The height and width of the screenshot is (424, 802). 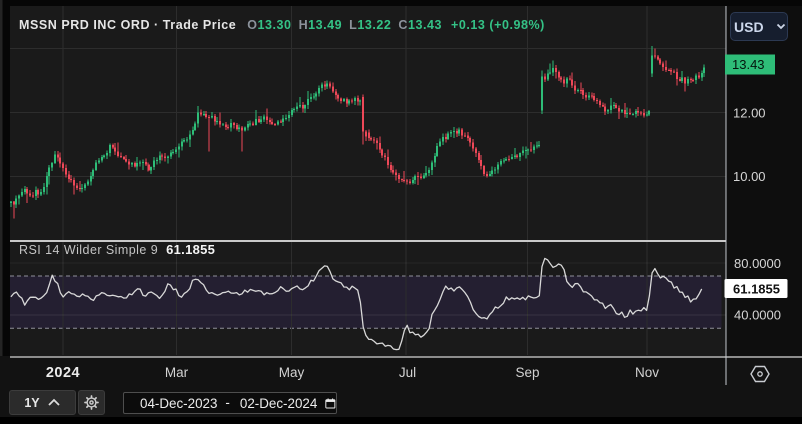 I want to click on svg-text: 13.43, so click(x=748, y=64).